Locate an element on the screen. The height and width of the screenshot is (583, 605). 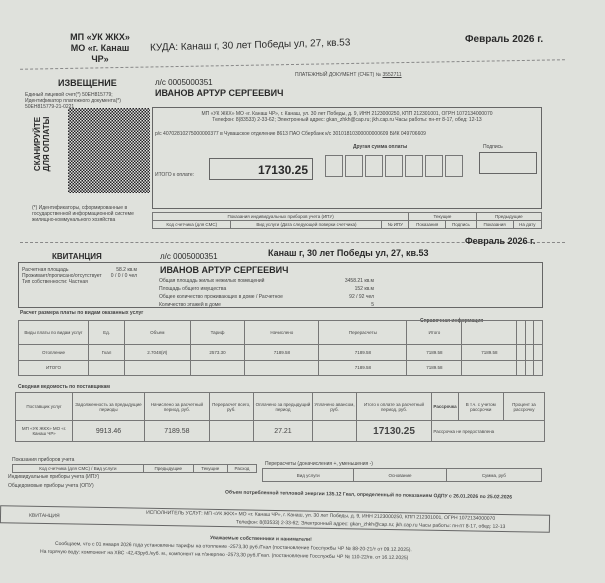
recalc-table: Вид услуги Основание Сумма, руб is located at coordinates (402, 475).